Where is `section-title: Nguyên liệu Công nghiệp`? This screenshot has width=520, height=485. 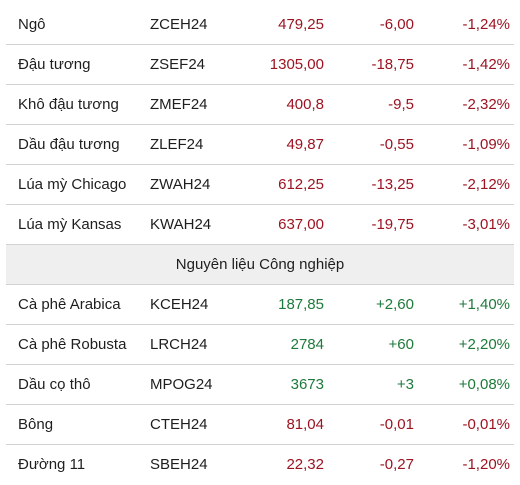
section-title: Nguyên liệu Công nghiệp is located at coordinates (260, 264).